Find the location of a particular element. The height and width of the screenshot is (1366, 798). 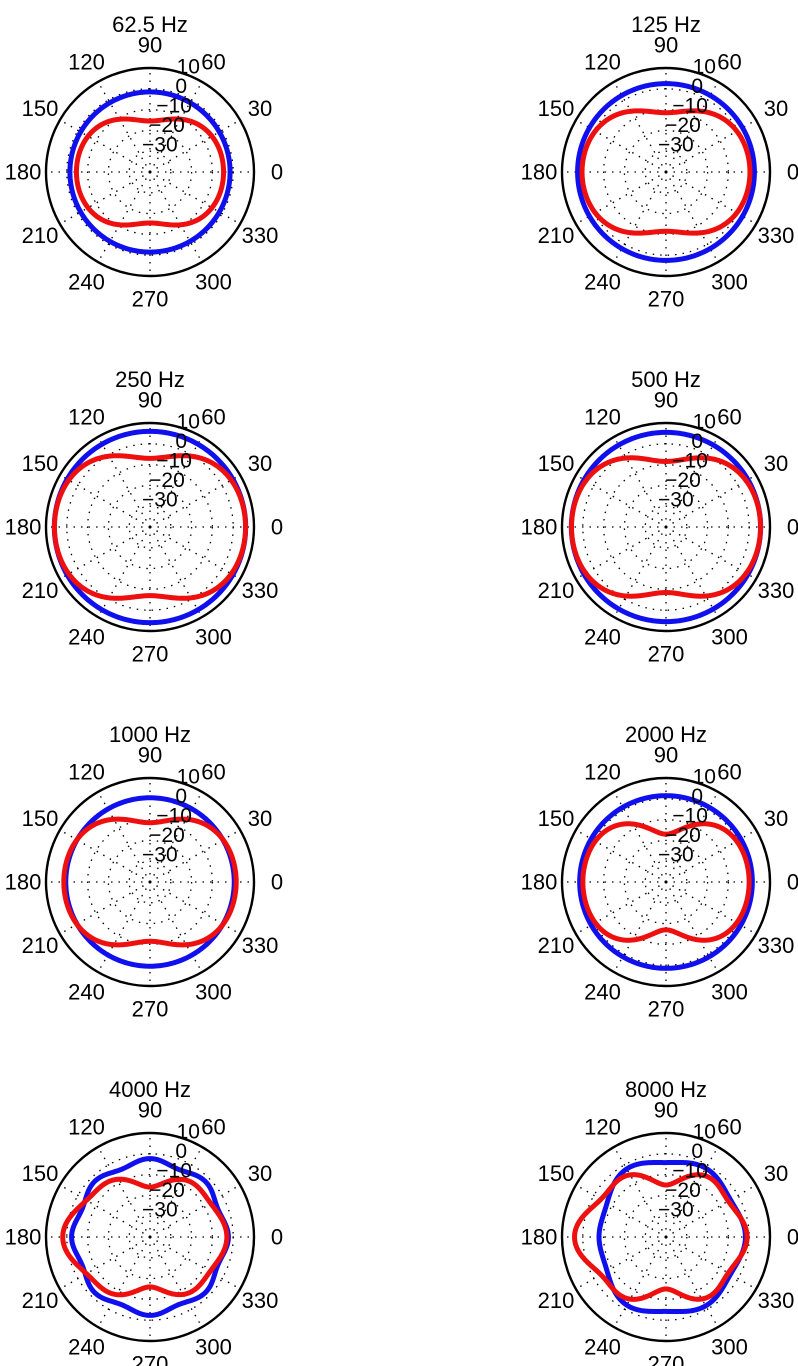

angle-tick-label: 0 is located at coordinates (277, 882).